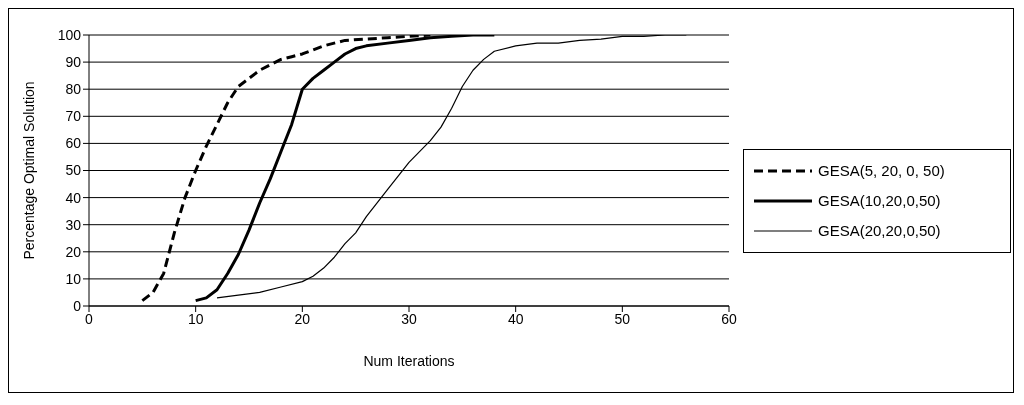 This screenshot has height=405, width=1024. I want to click on y-tick-label: 10, so click(73, 278).